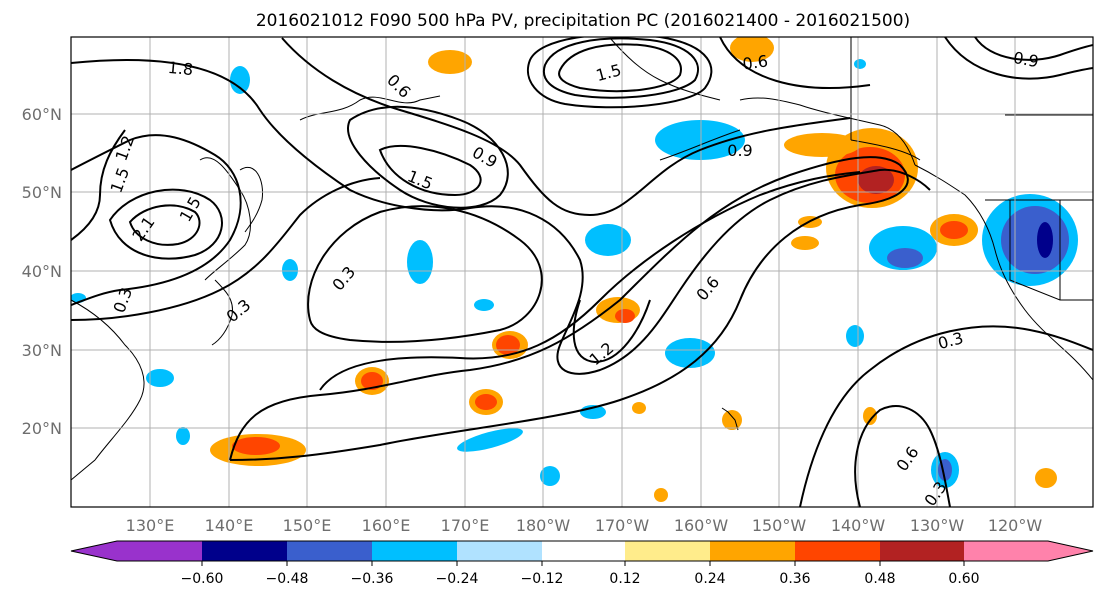 The height and width of the screenshot is (601, 1105). I want to click on lat-label: 20°N, so click(42, 428).